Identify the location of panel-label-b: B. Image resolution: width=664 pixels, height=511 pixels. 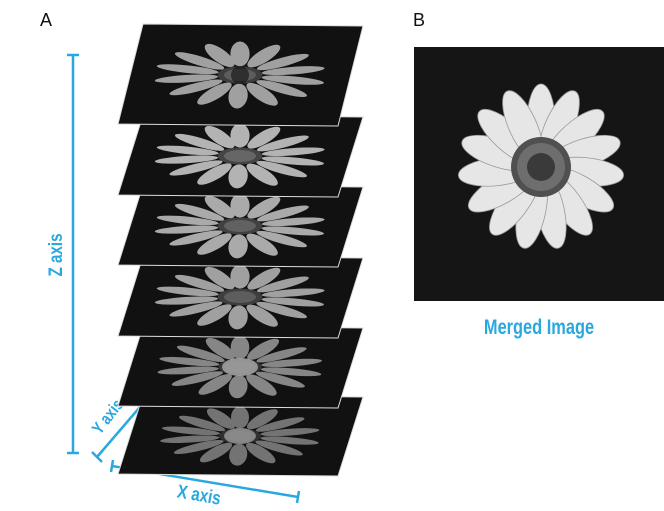
(419, 20).